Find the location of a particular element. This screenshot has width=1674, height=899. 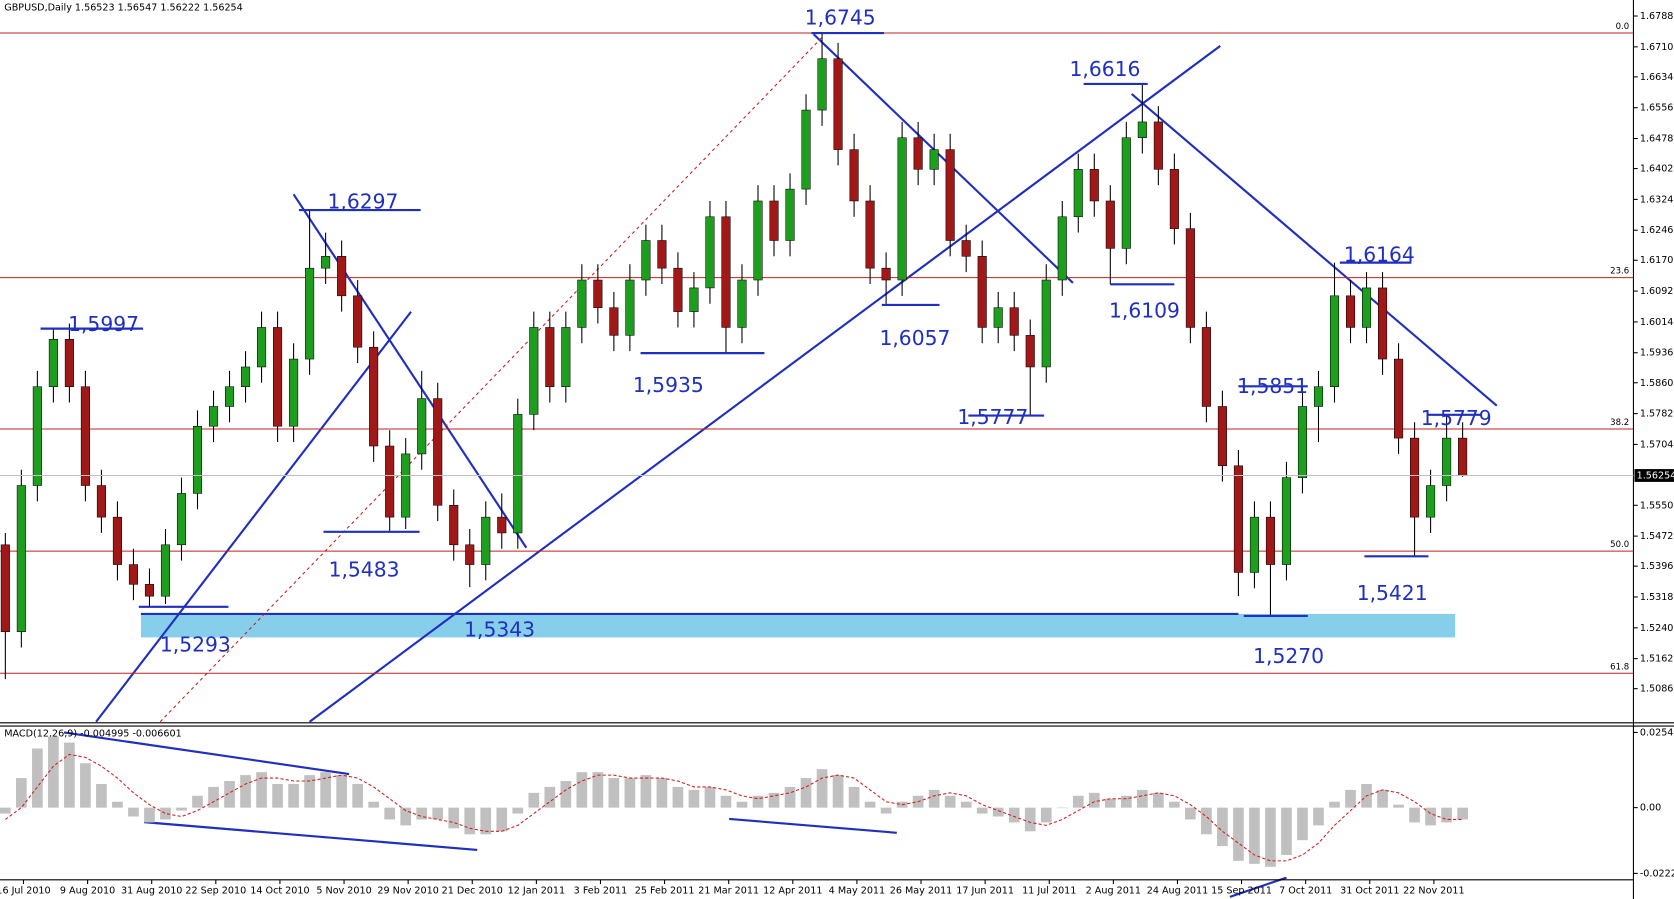

x-tick-label: 17 Jun 2011 is located at coordinates (985, 890).